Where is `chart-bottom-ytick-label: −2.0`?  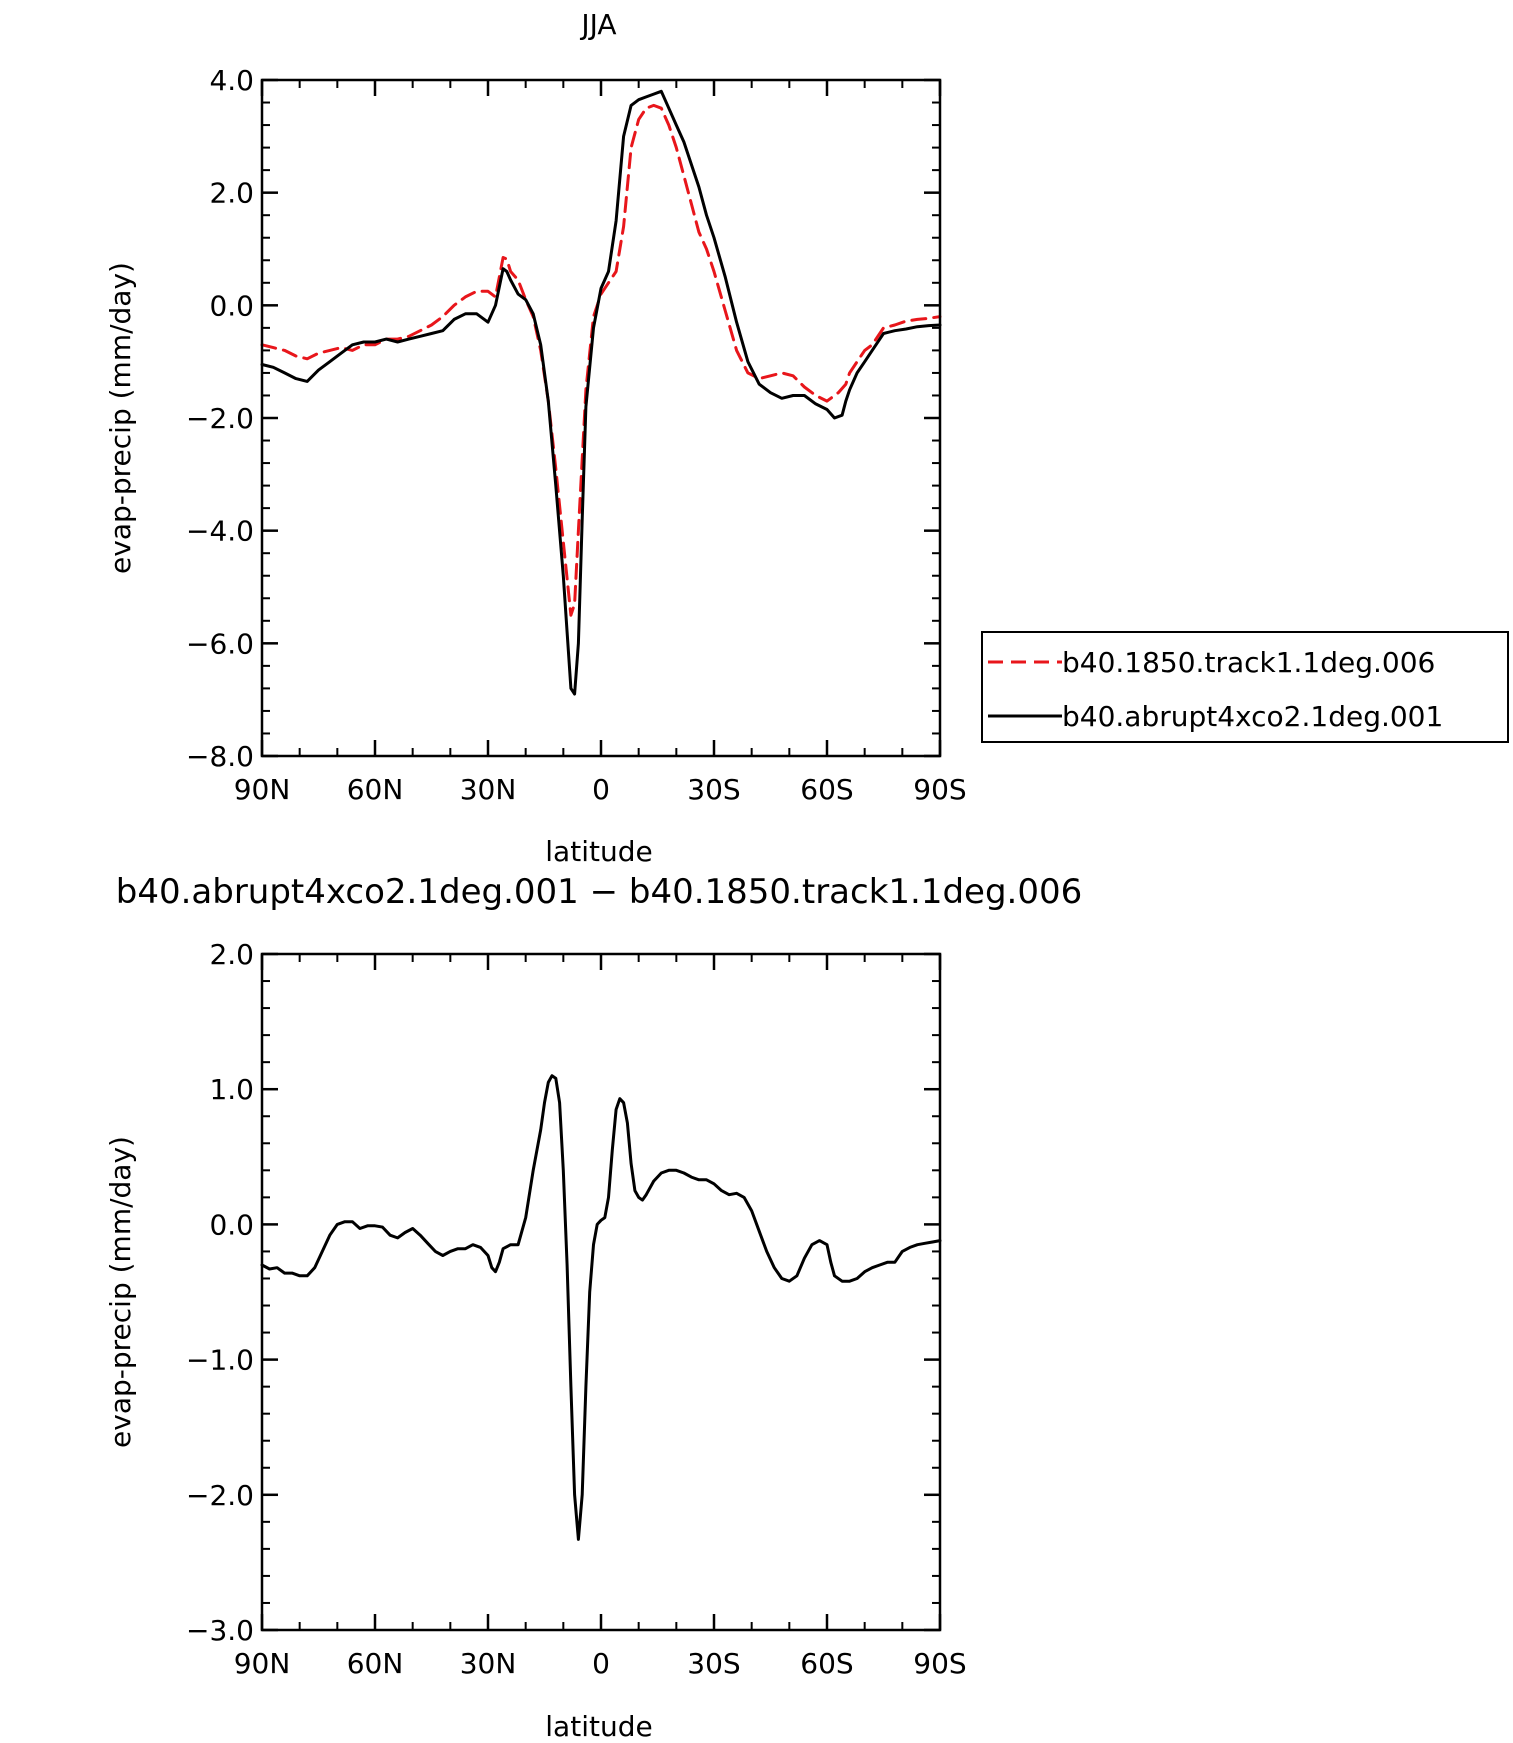 chart-bottom-ytick-label: −2.0 is located at coordinates (220, 1495).